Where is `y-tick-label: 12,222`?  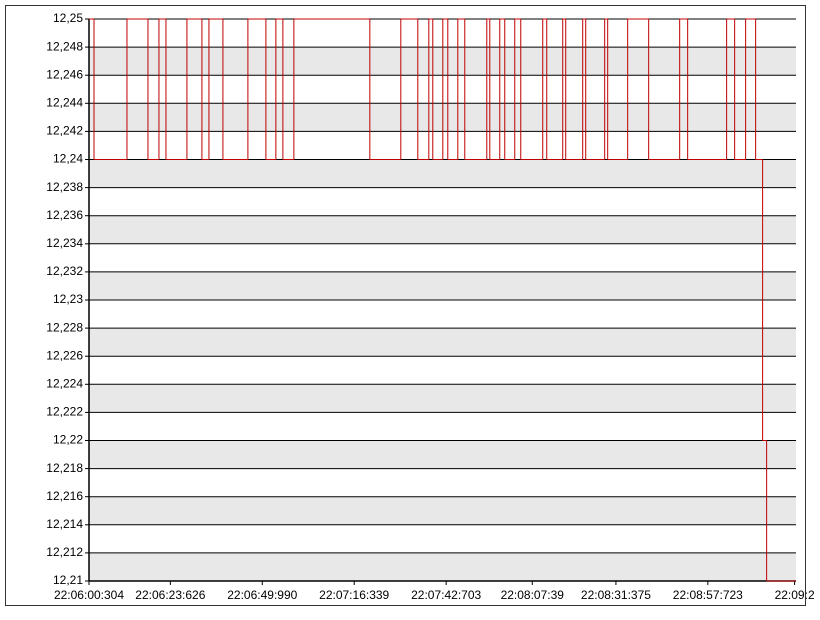
y-tick-label: 12,222 is located at coordinates (64, 412).